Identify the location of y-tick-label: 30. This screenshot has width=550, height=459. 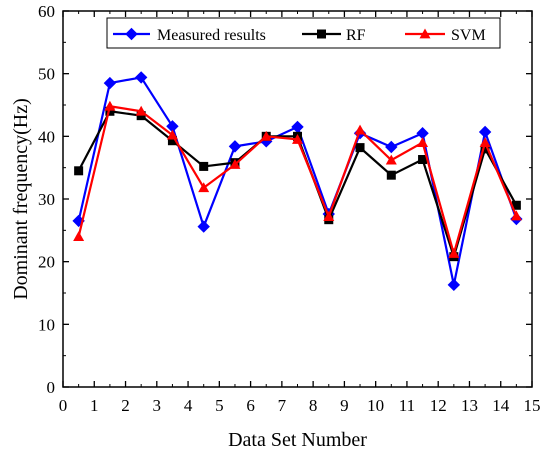
(46, 199).